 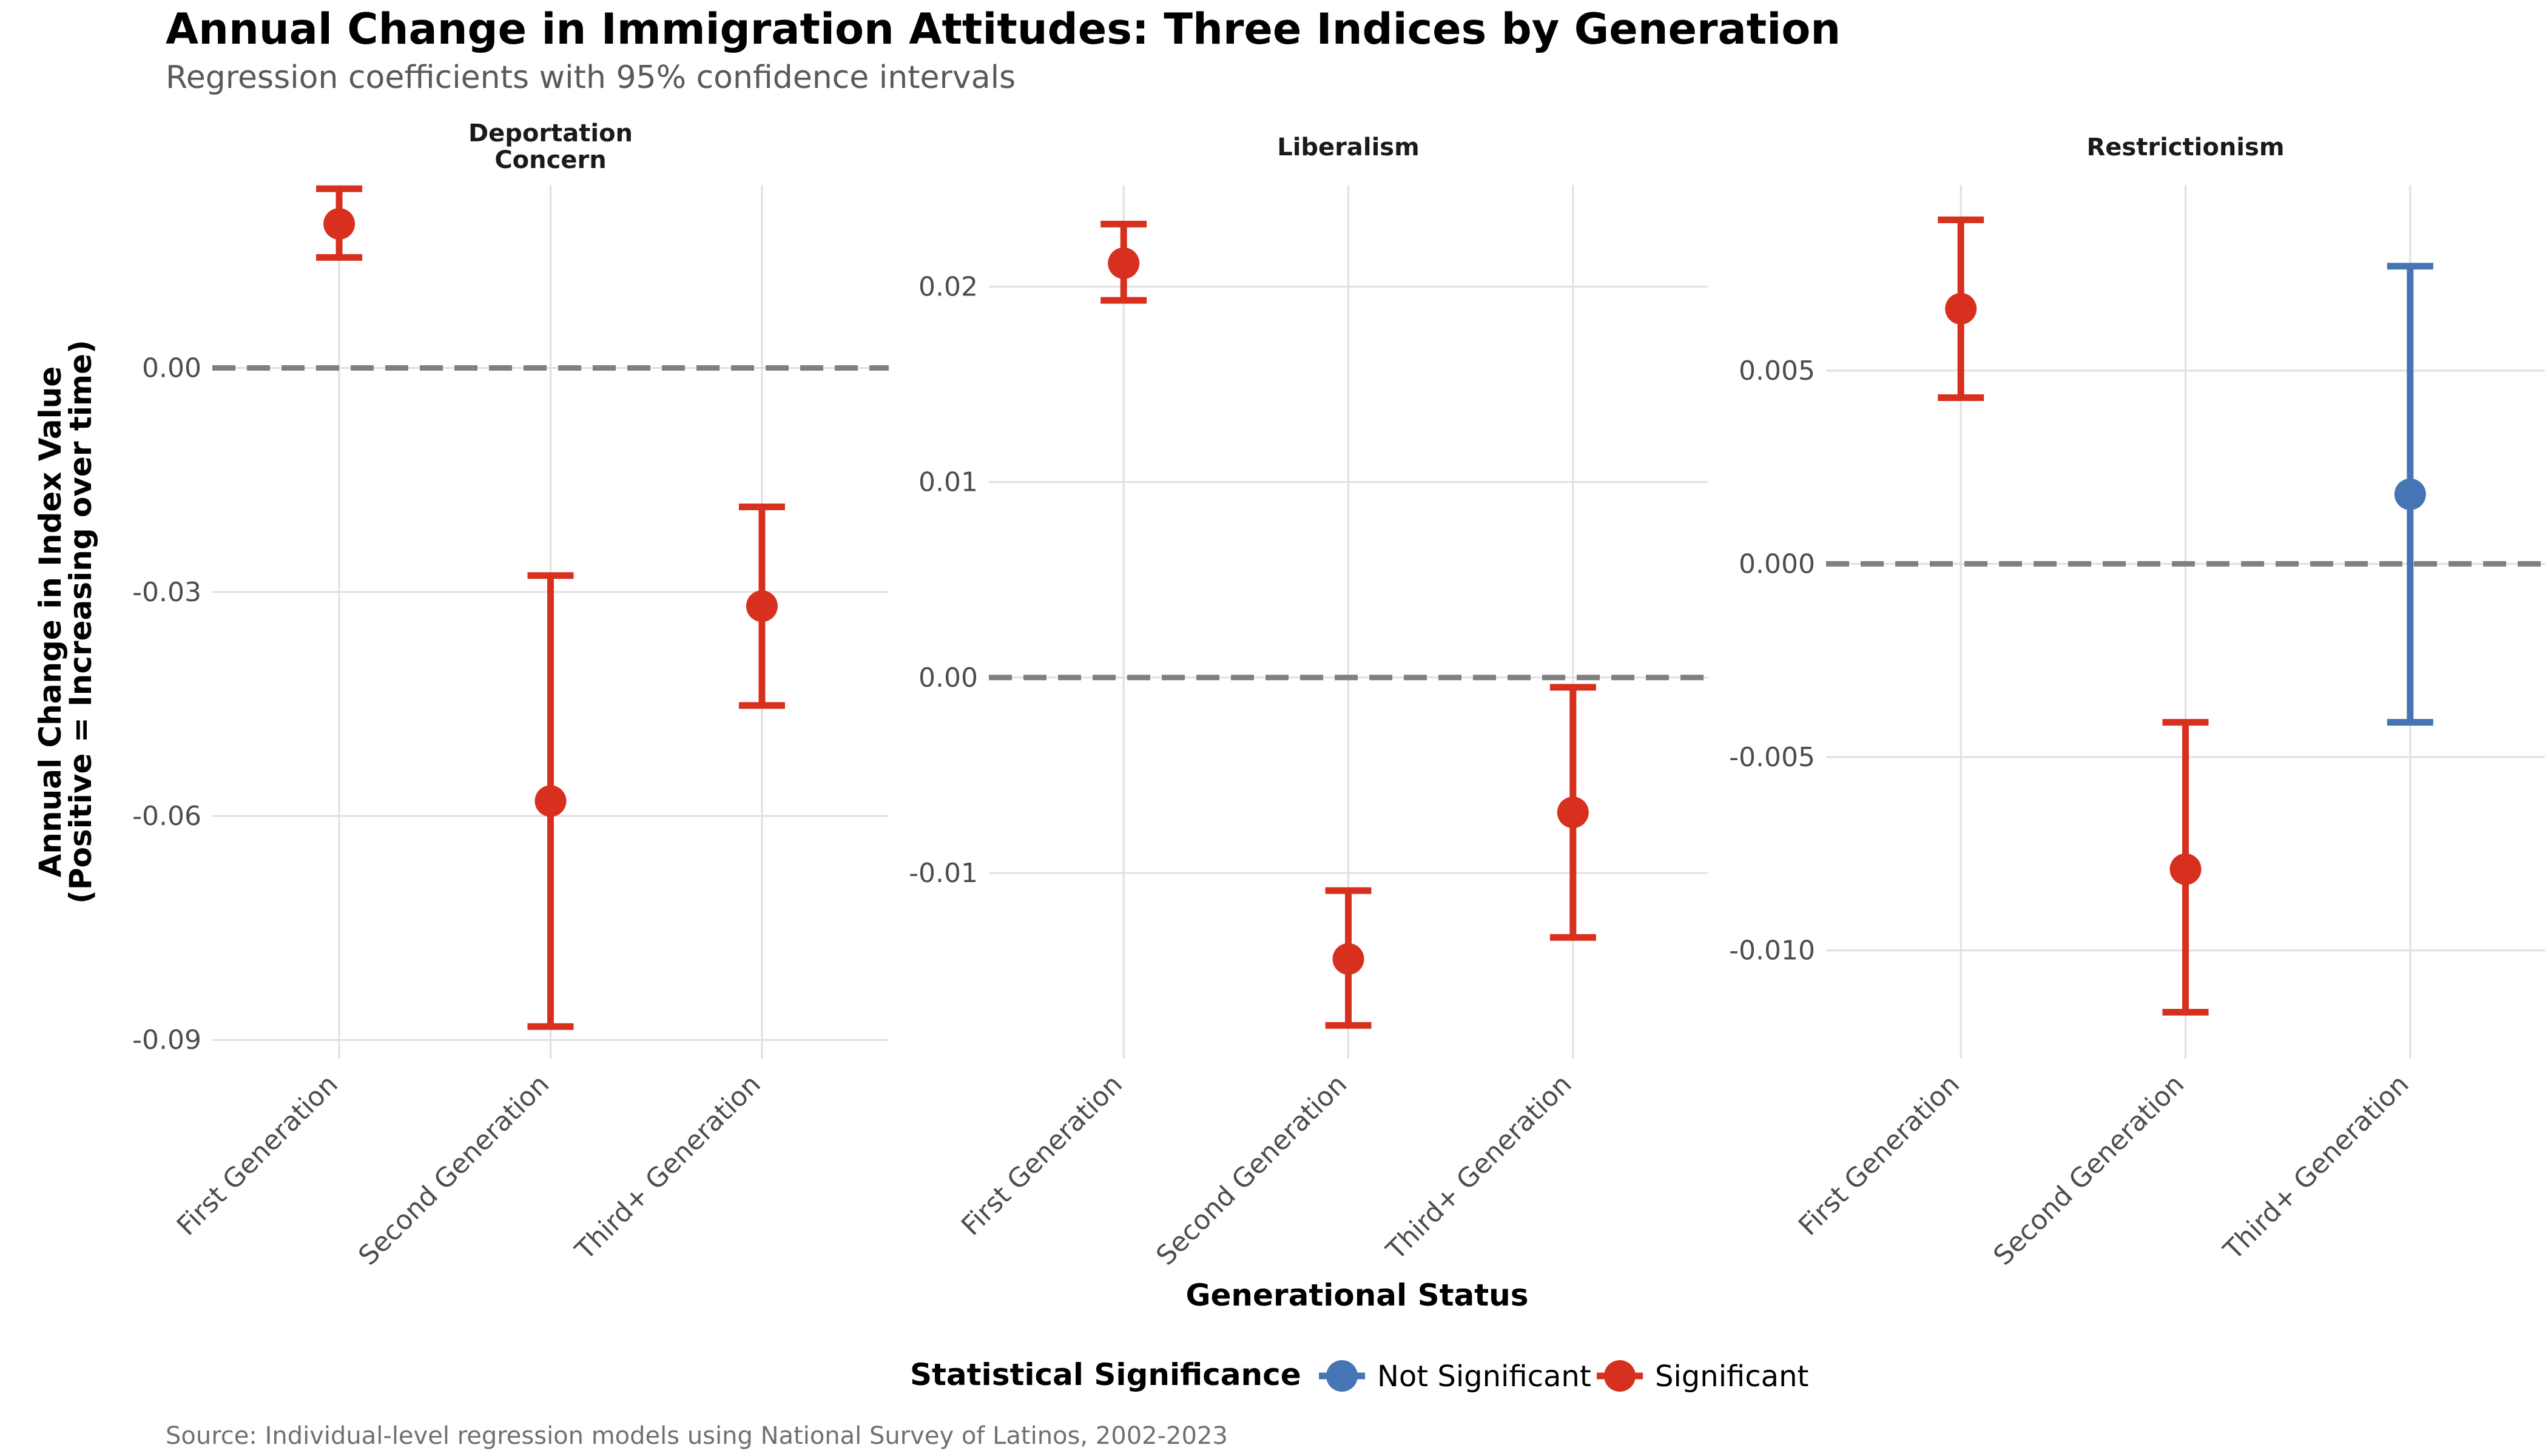 I want to click on y-tick-label: -0.06, so click(x=166, y=816).